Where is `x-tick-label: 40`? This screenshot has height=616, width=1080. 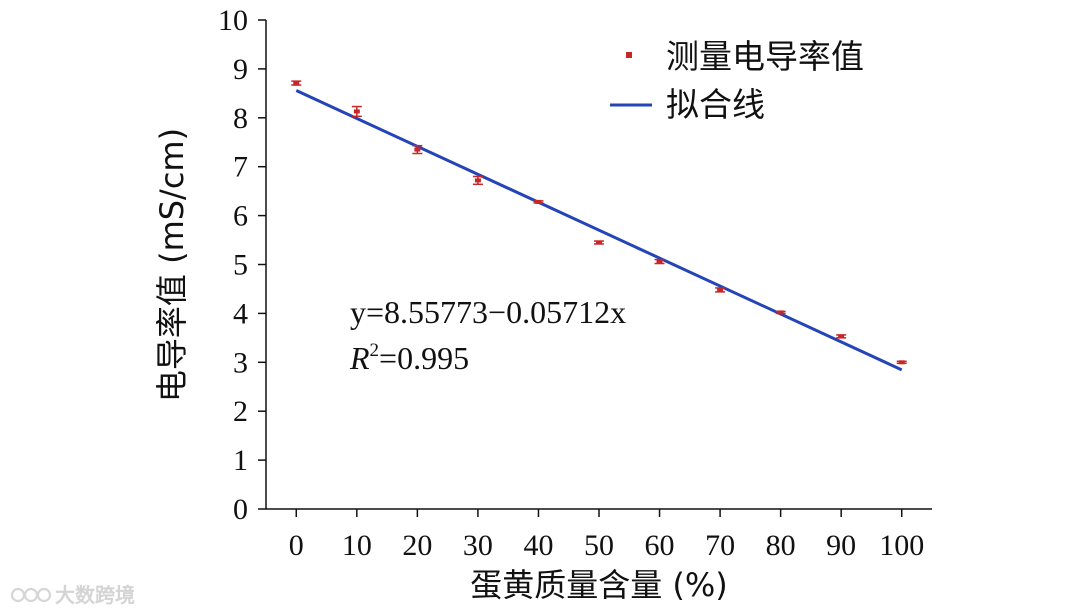 x-tick-label: 40 is located at coordinates (538, 545).